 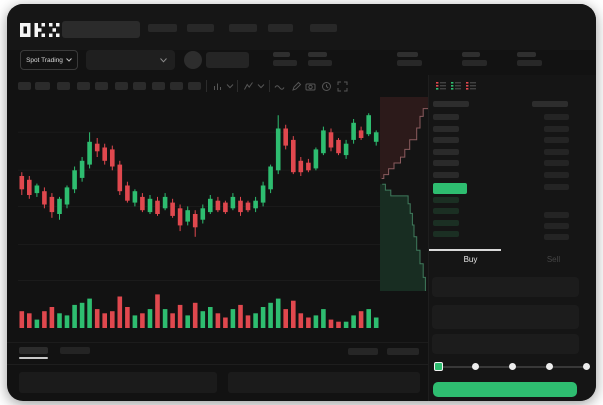 What do you see at coordinates (326, 86) in the screenshot?
I see `clock-icon` at bounding box center [326, 86].